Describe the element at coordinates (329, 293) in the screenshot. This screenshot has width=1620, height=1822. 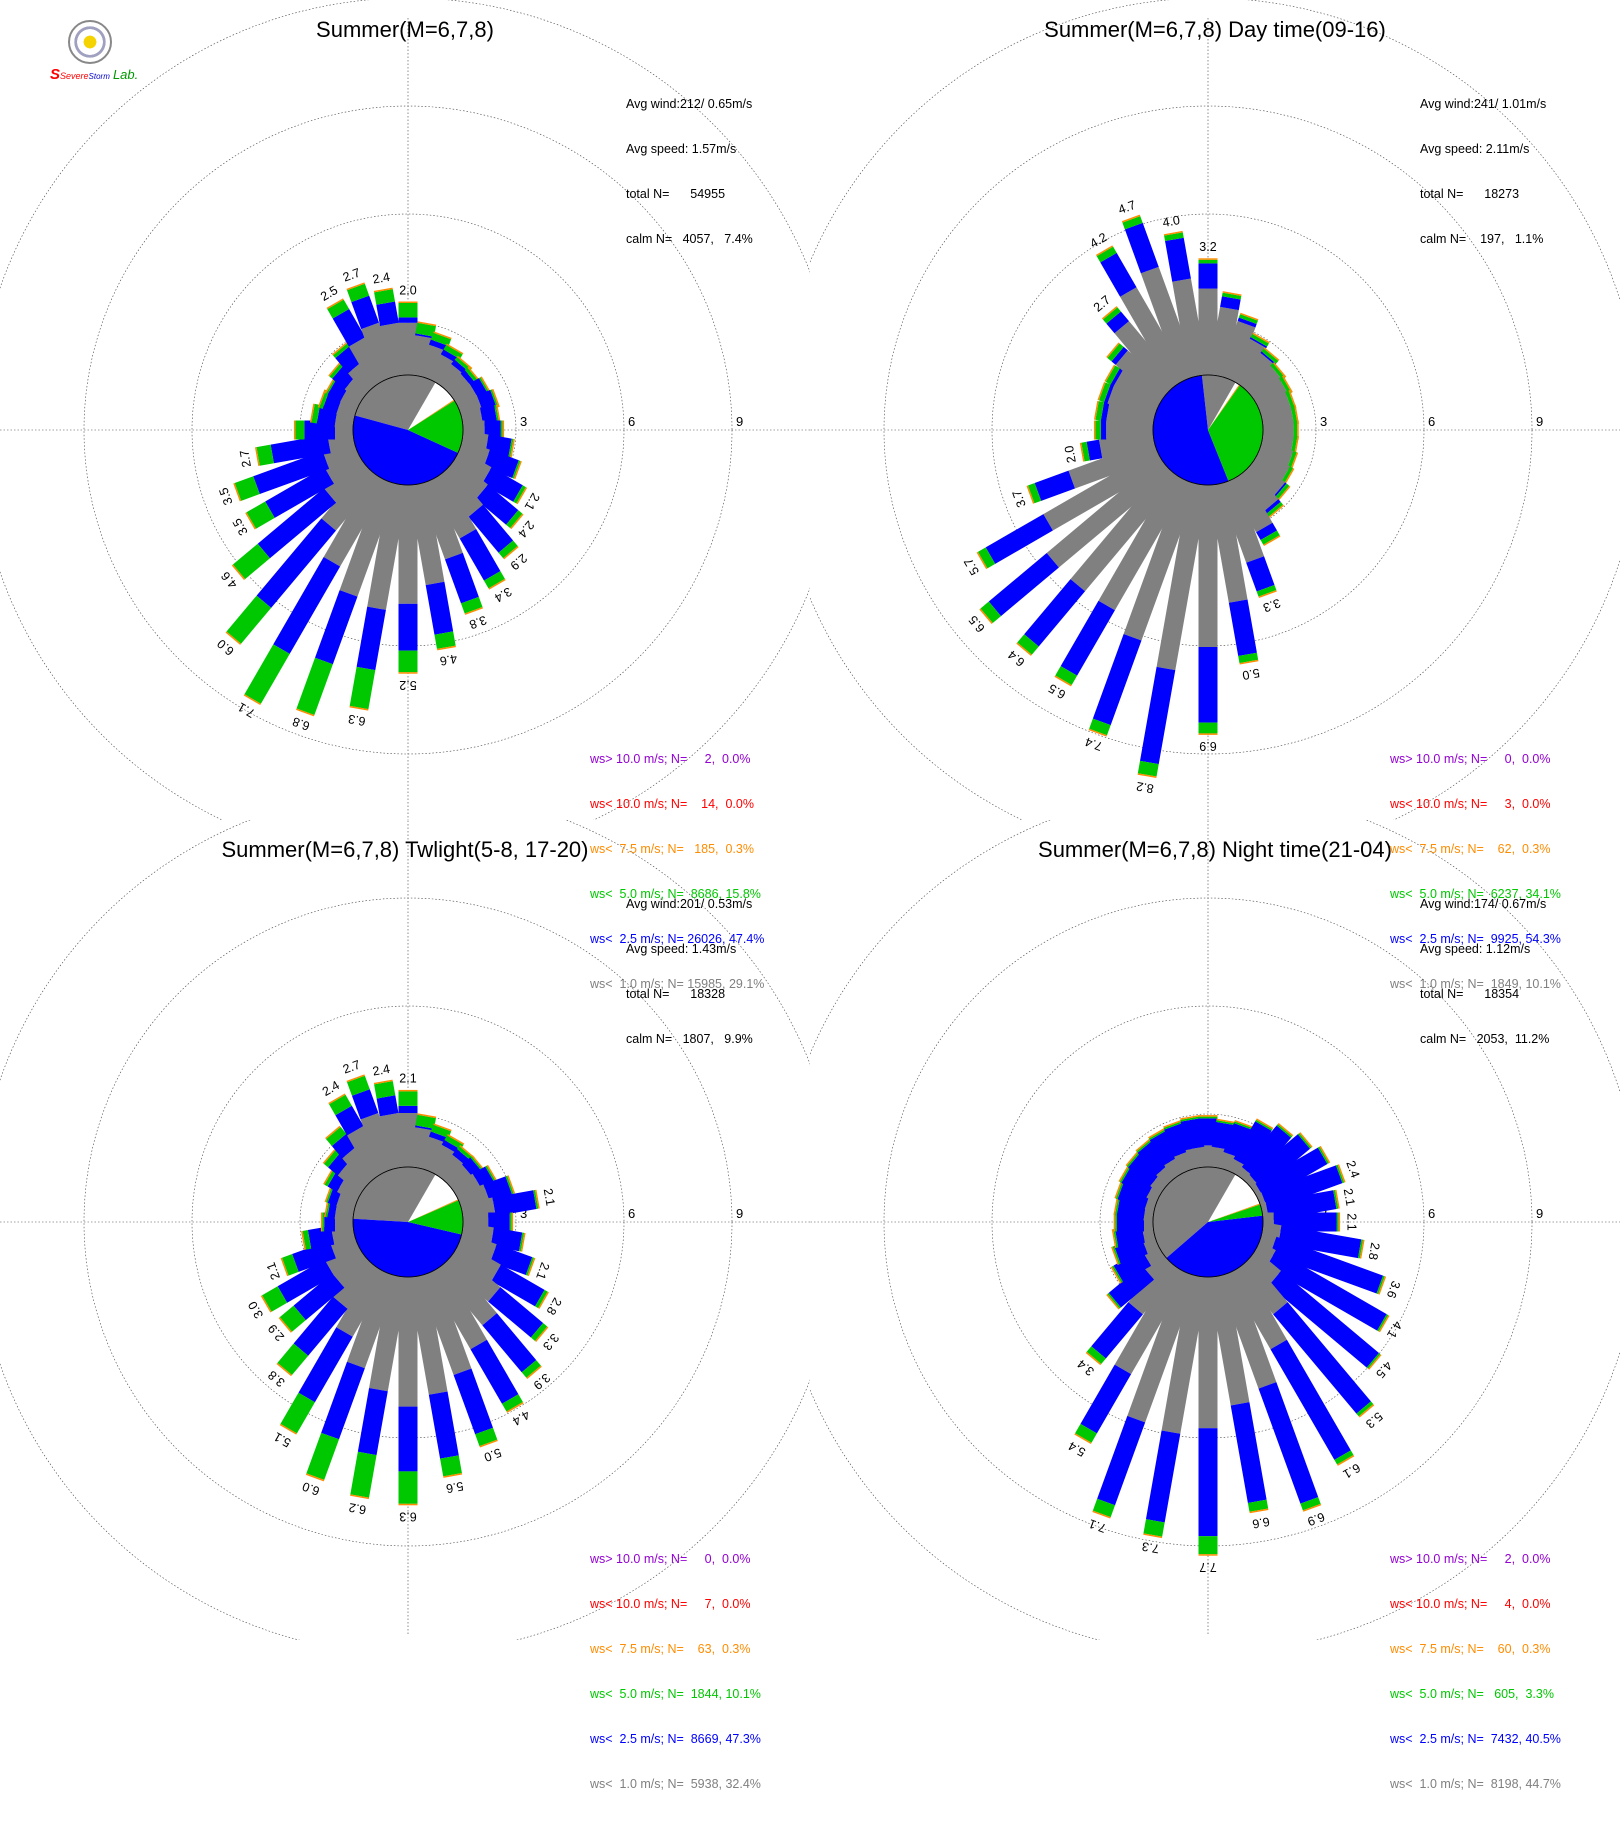
I see `bar-value-label: 2.5` at that location.